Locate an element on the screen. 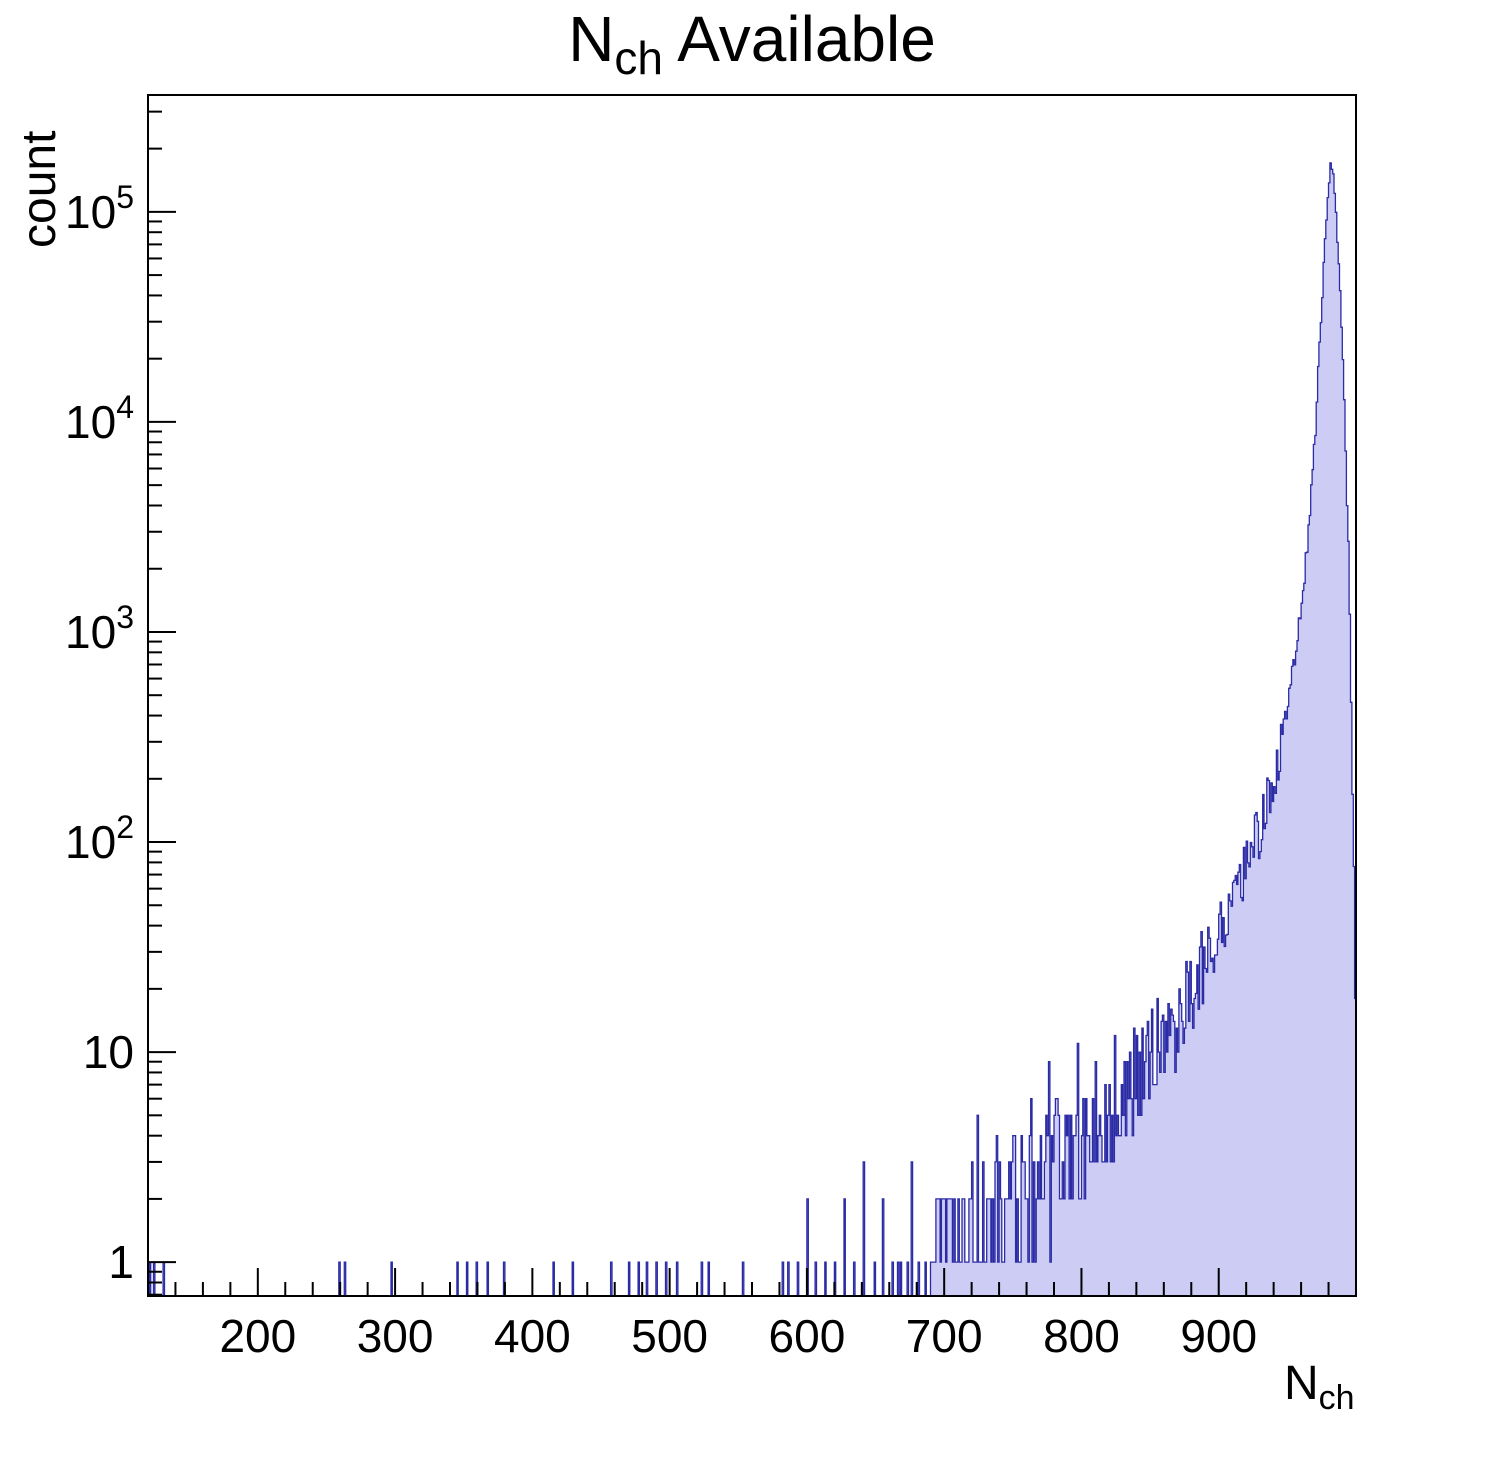 This screenshot has height=1472, width=1496. y-tick-label: 10³ is located at coordinates (99, 628).